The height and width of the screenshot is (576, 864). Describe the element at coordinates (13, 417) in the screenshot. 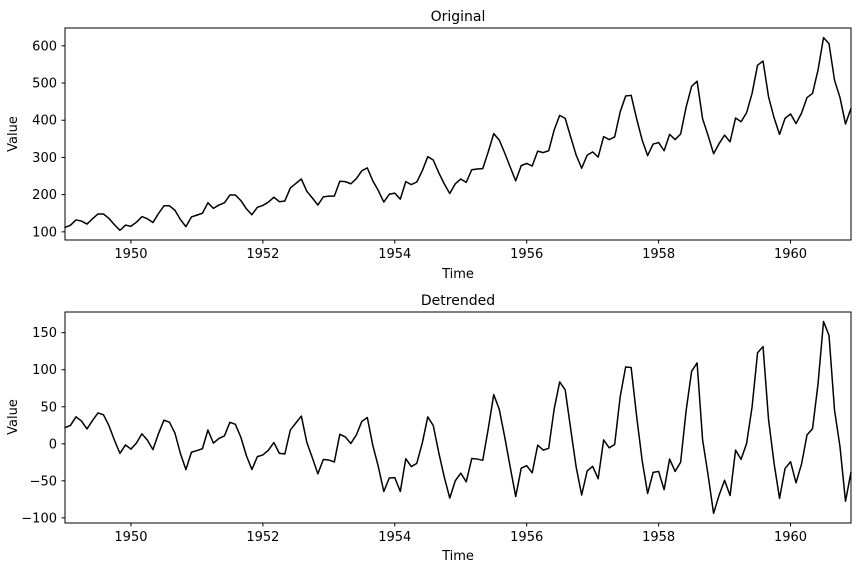

I see `y-axis-label-detrended: Value` at that location.